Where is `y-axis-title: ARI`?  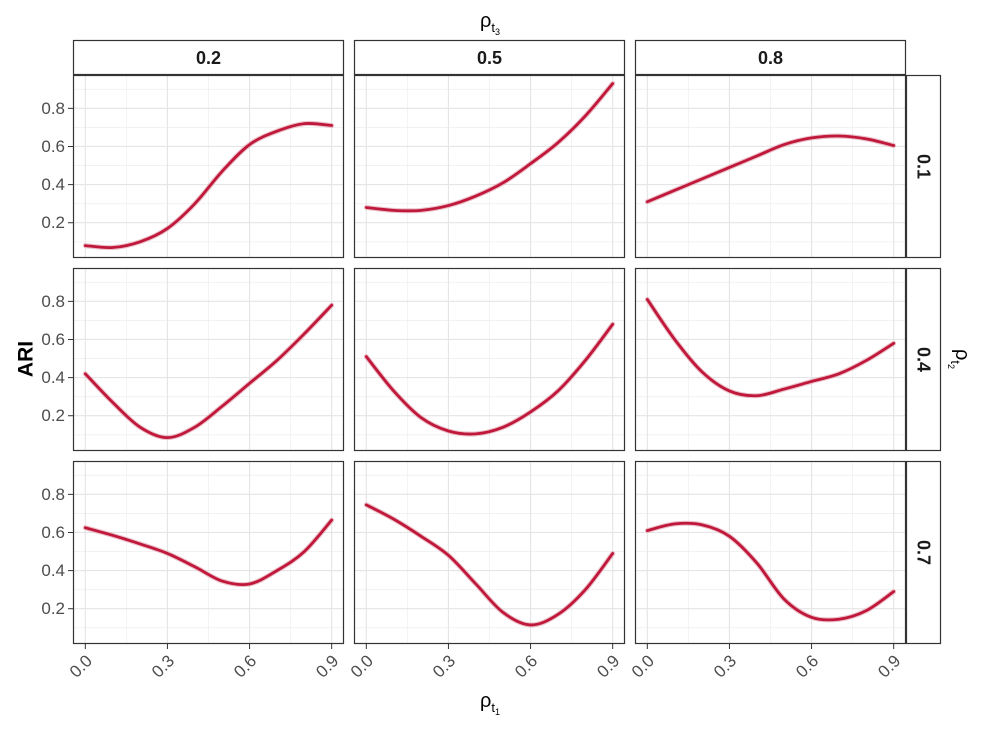 y-axis-title: ARI is located at coordinates (26, 359).